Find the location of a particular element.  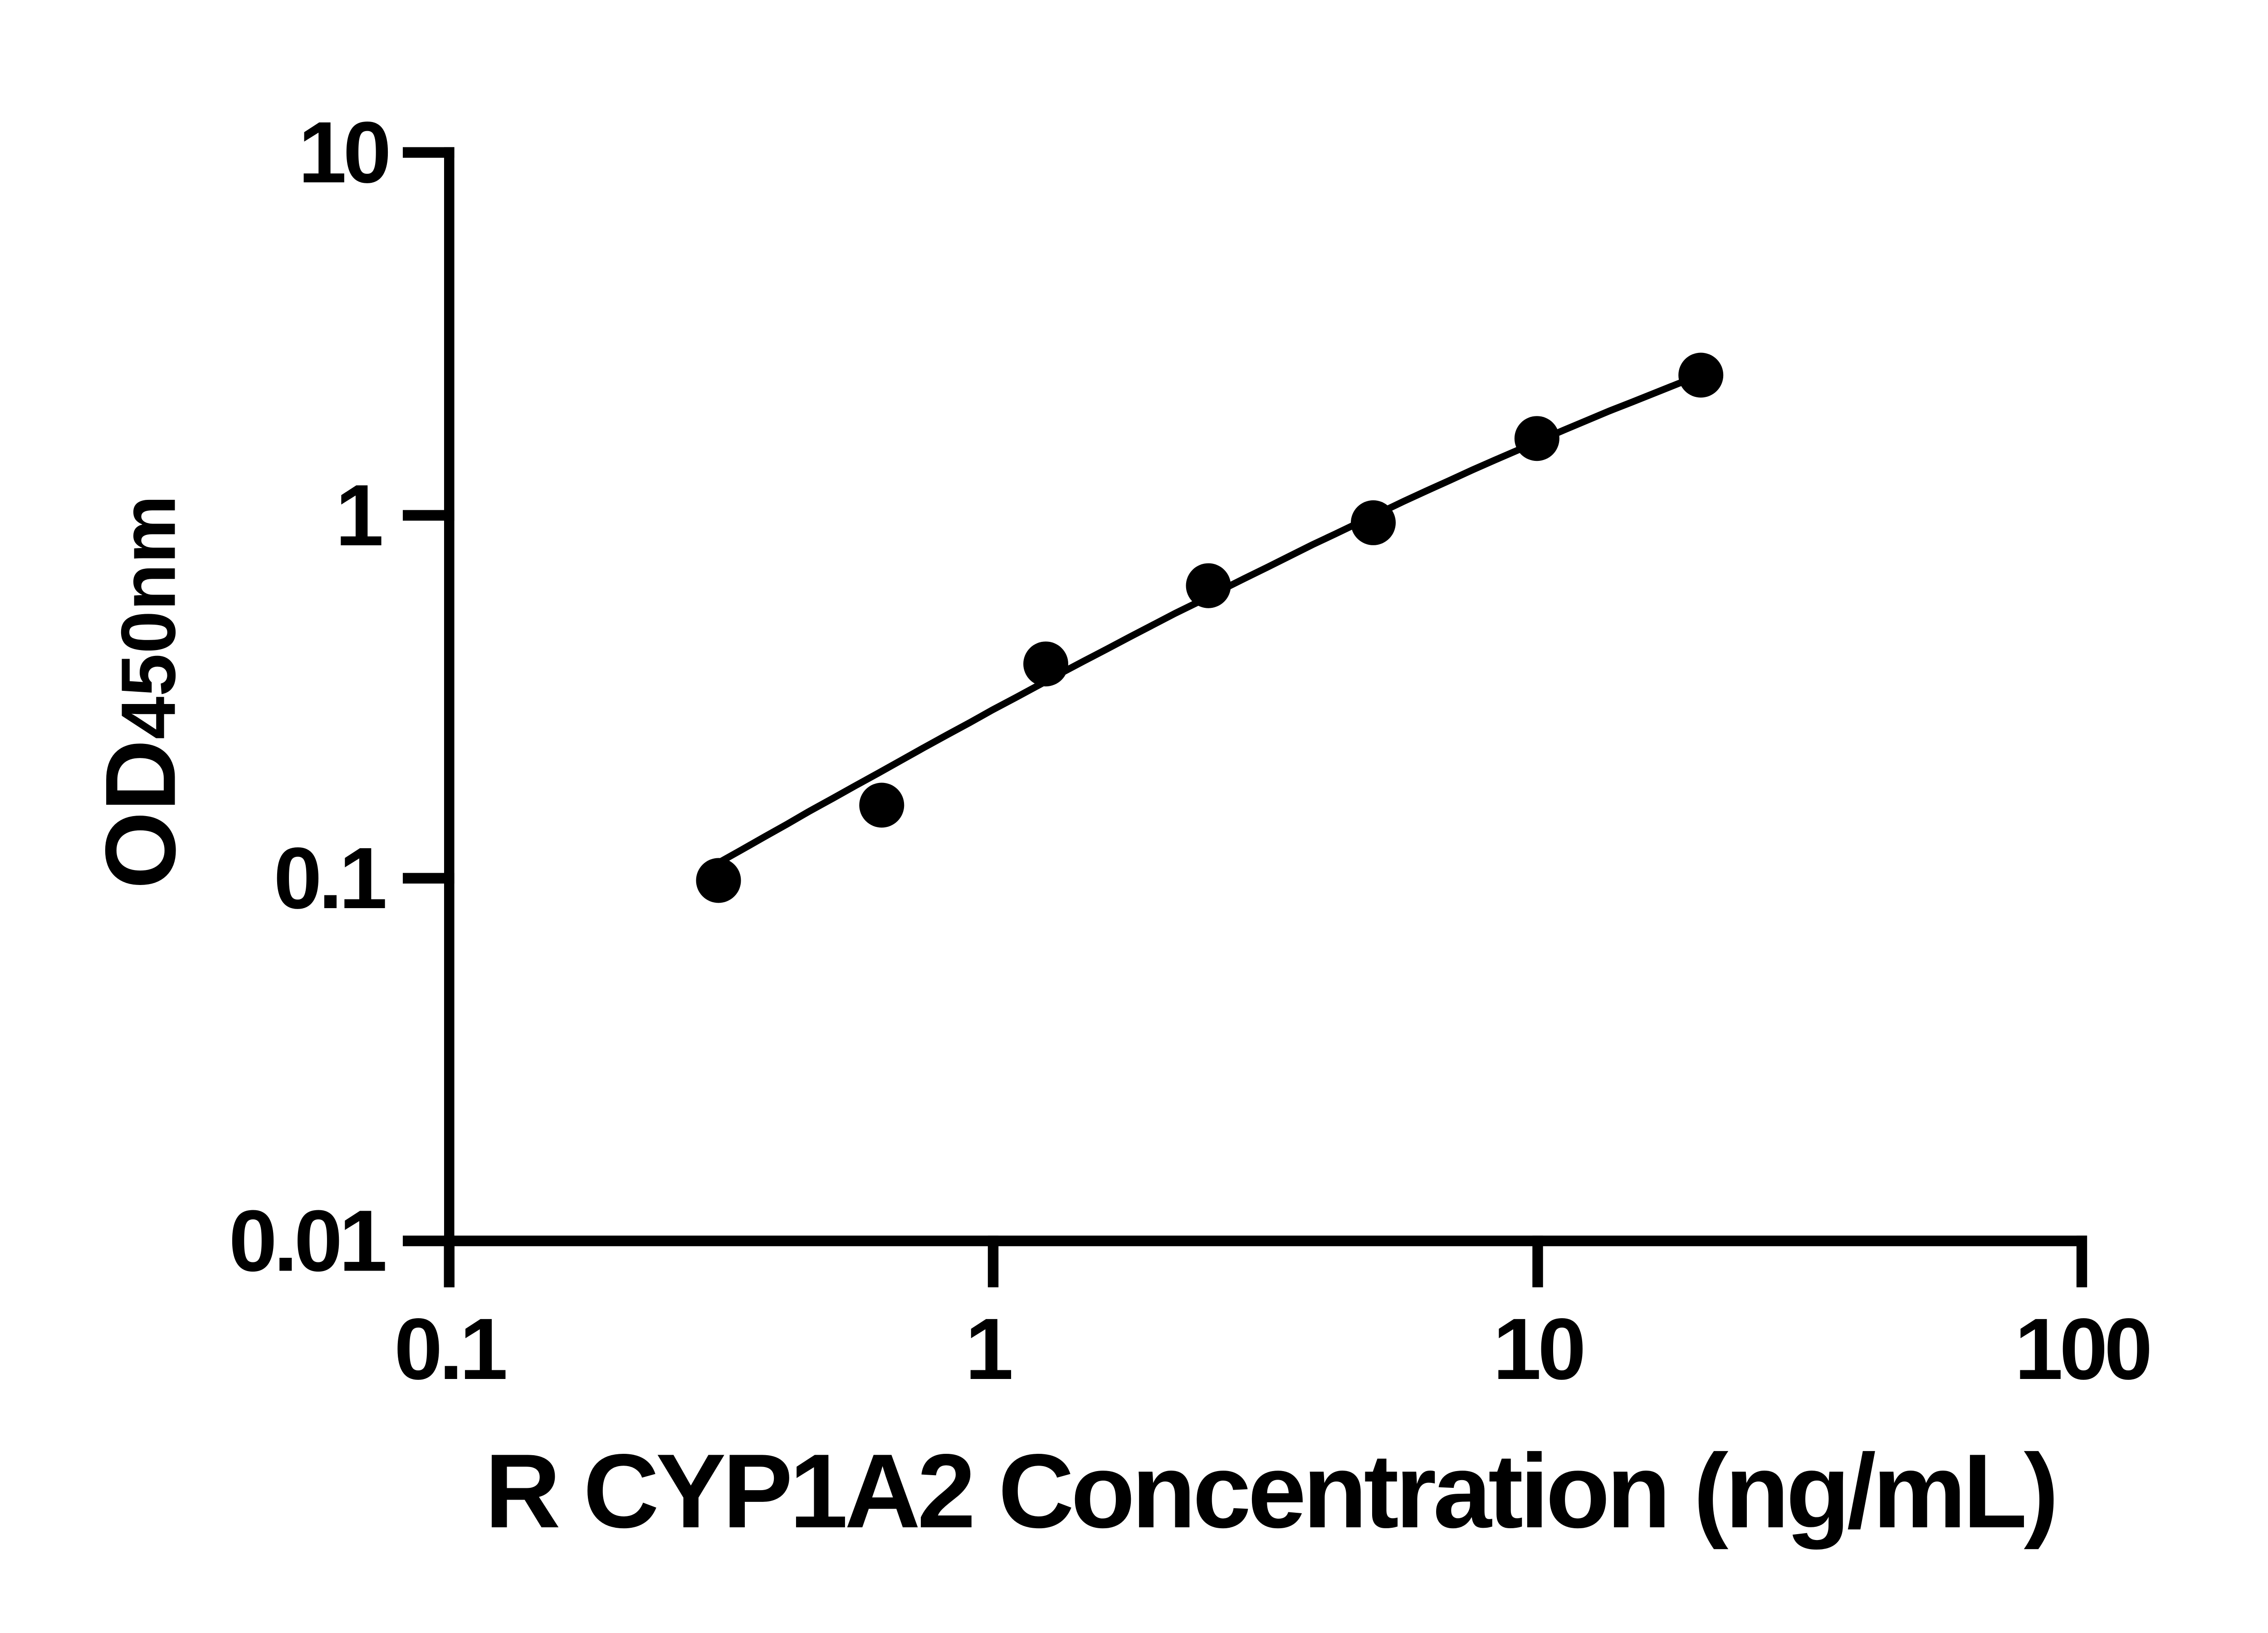

svg-text: 100 is located at coordinates (2081, 1349).